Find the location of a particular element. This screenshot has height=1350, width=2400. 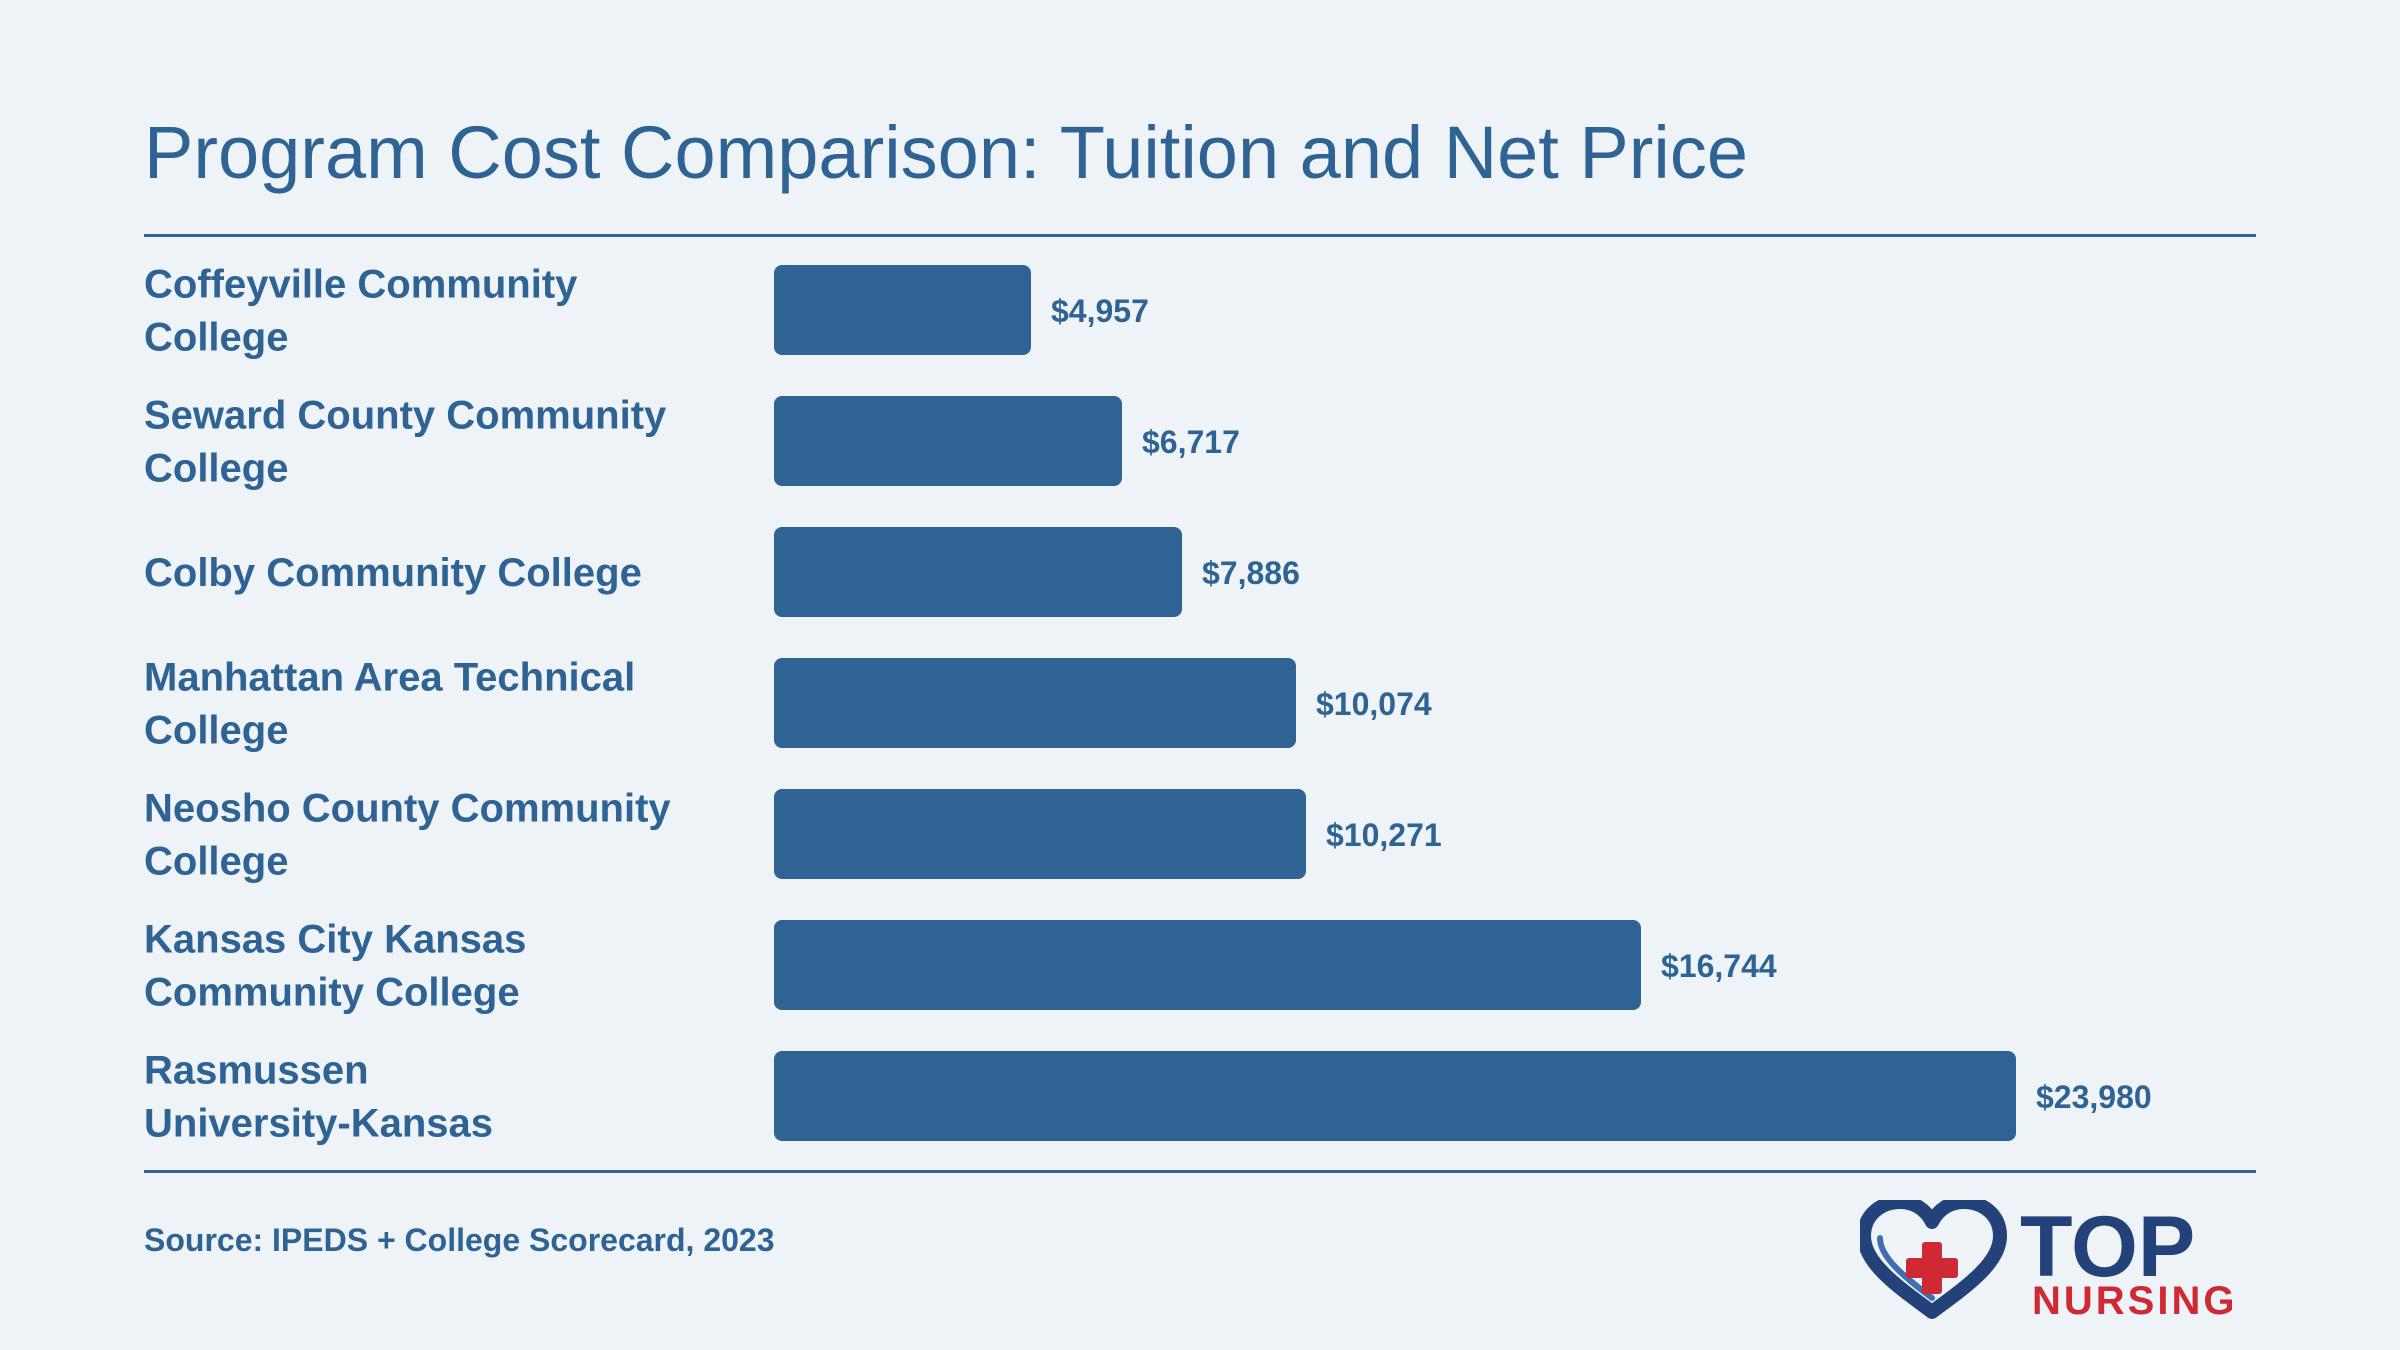

bar-value-label: $10,271 is located at coordinates (1384, 835).